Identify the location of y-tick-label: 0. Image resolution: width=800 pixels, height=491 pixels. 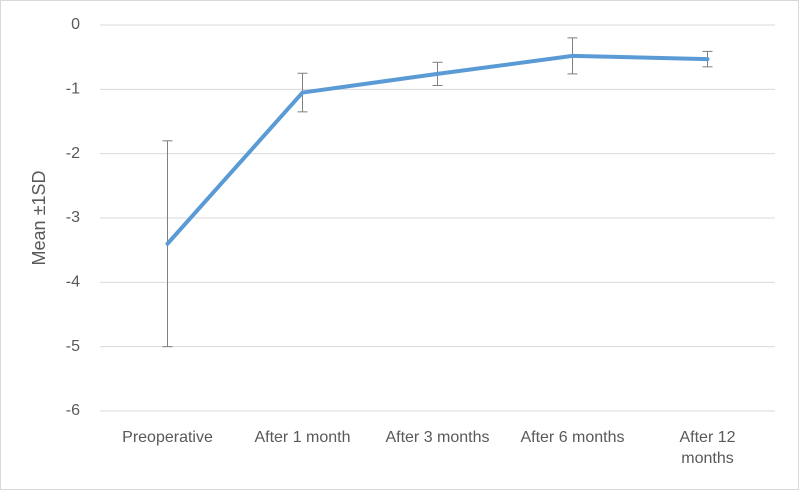
(75, 24).